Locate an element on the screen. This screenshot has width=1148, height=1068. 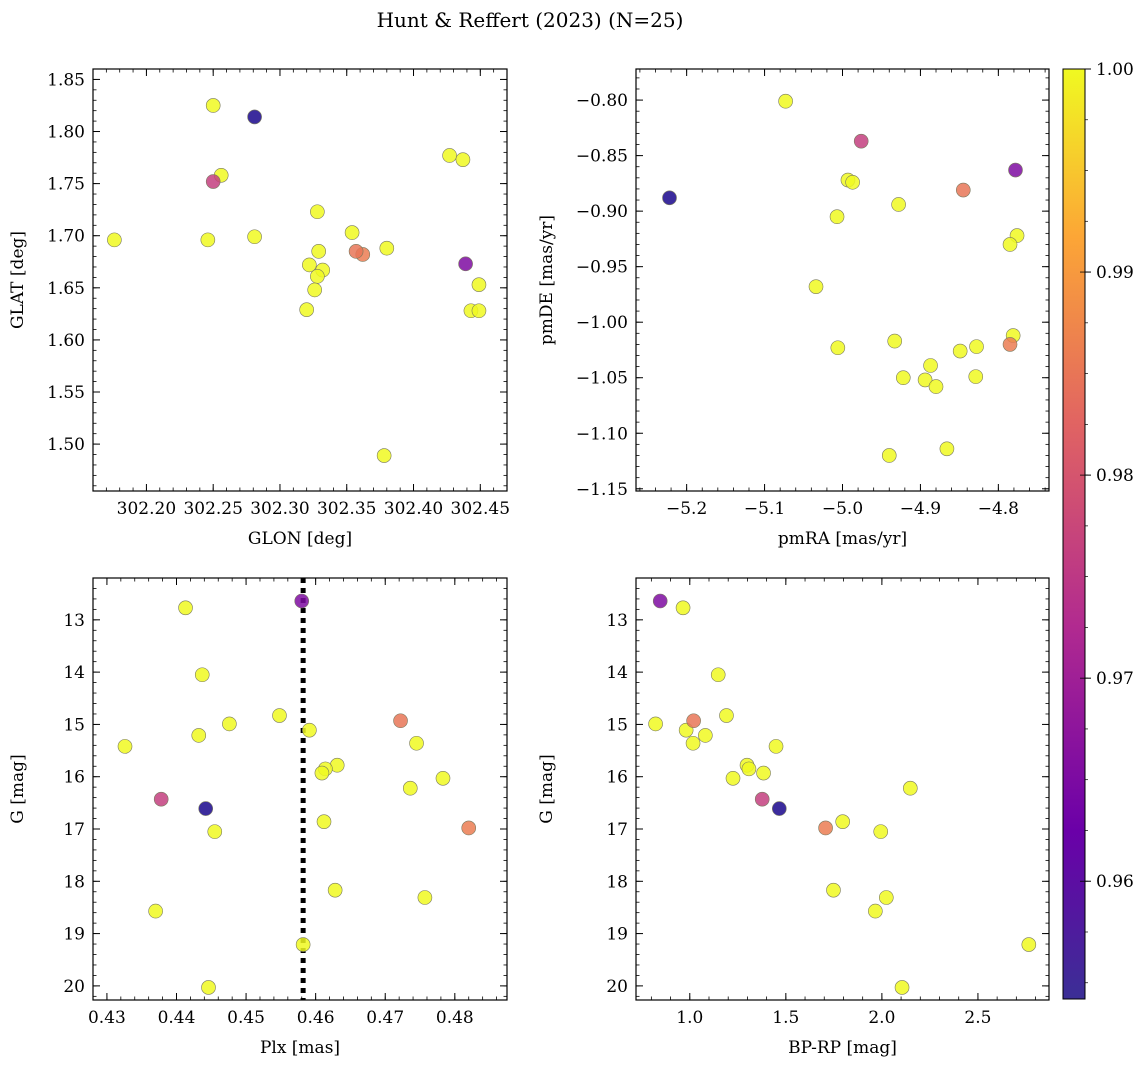
colorbar-tick-label: 0.96 is located at coordinates (1115, 882).